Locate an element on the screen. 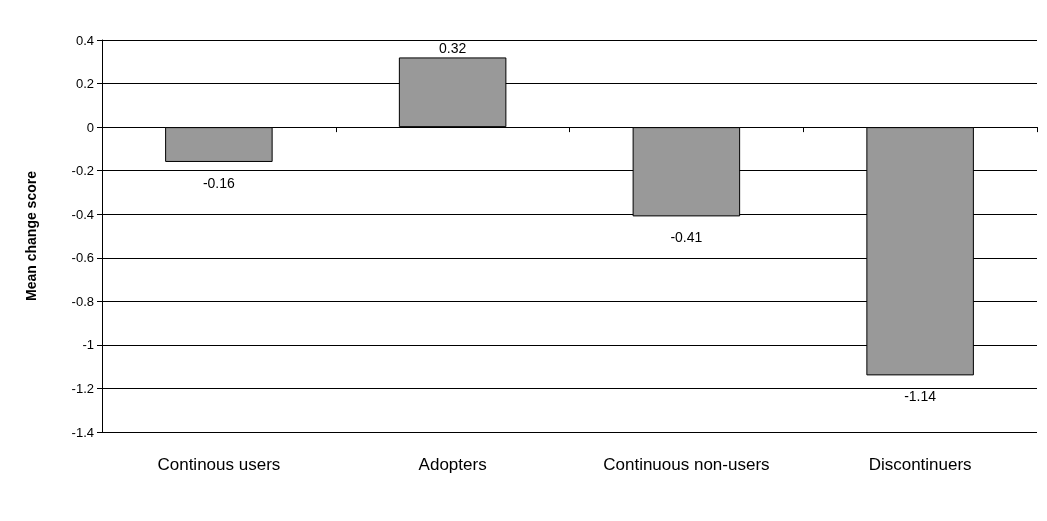 This screenshot has height=521, width=1047. y-axis-title: Mean change score is located at coordinates (31, 235).